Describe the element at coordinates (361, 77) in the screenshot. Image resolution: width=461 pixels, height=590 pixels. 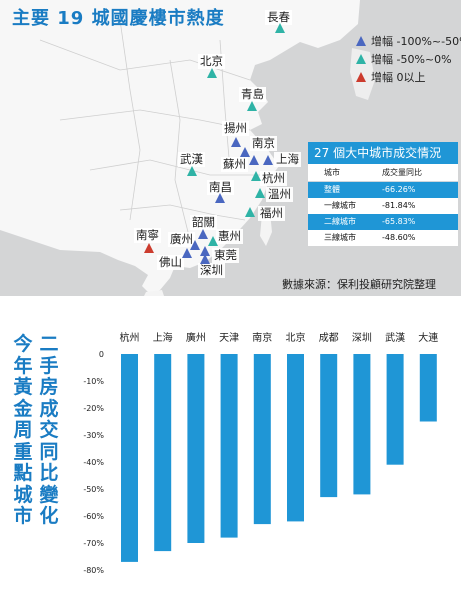
I see `triangle-red-icon` at that location.